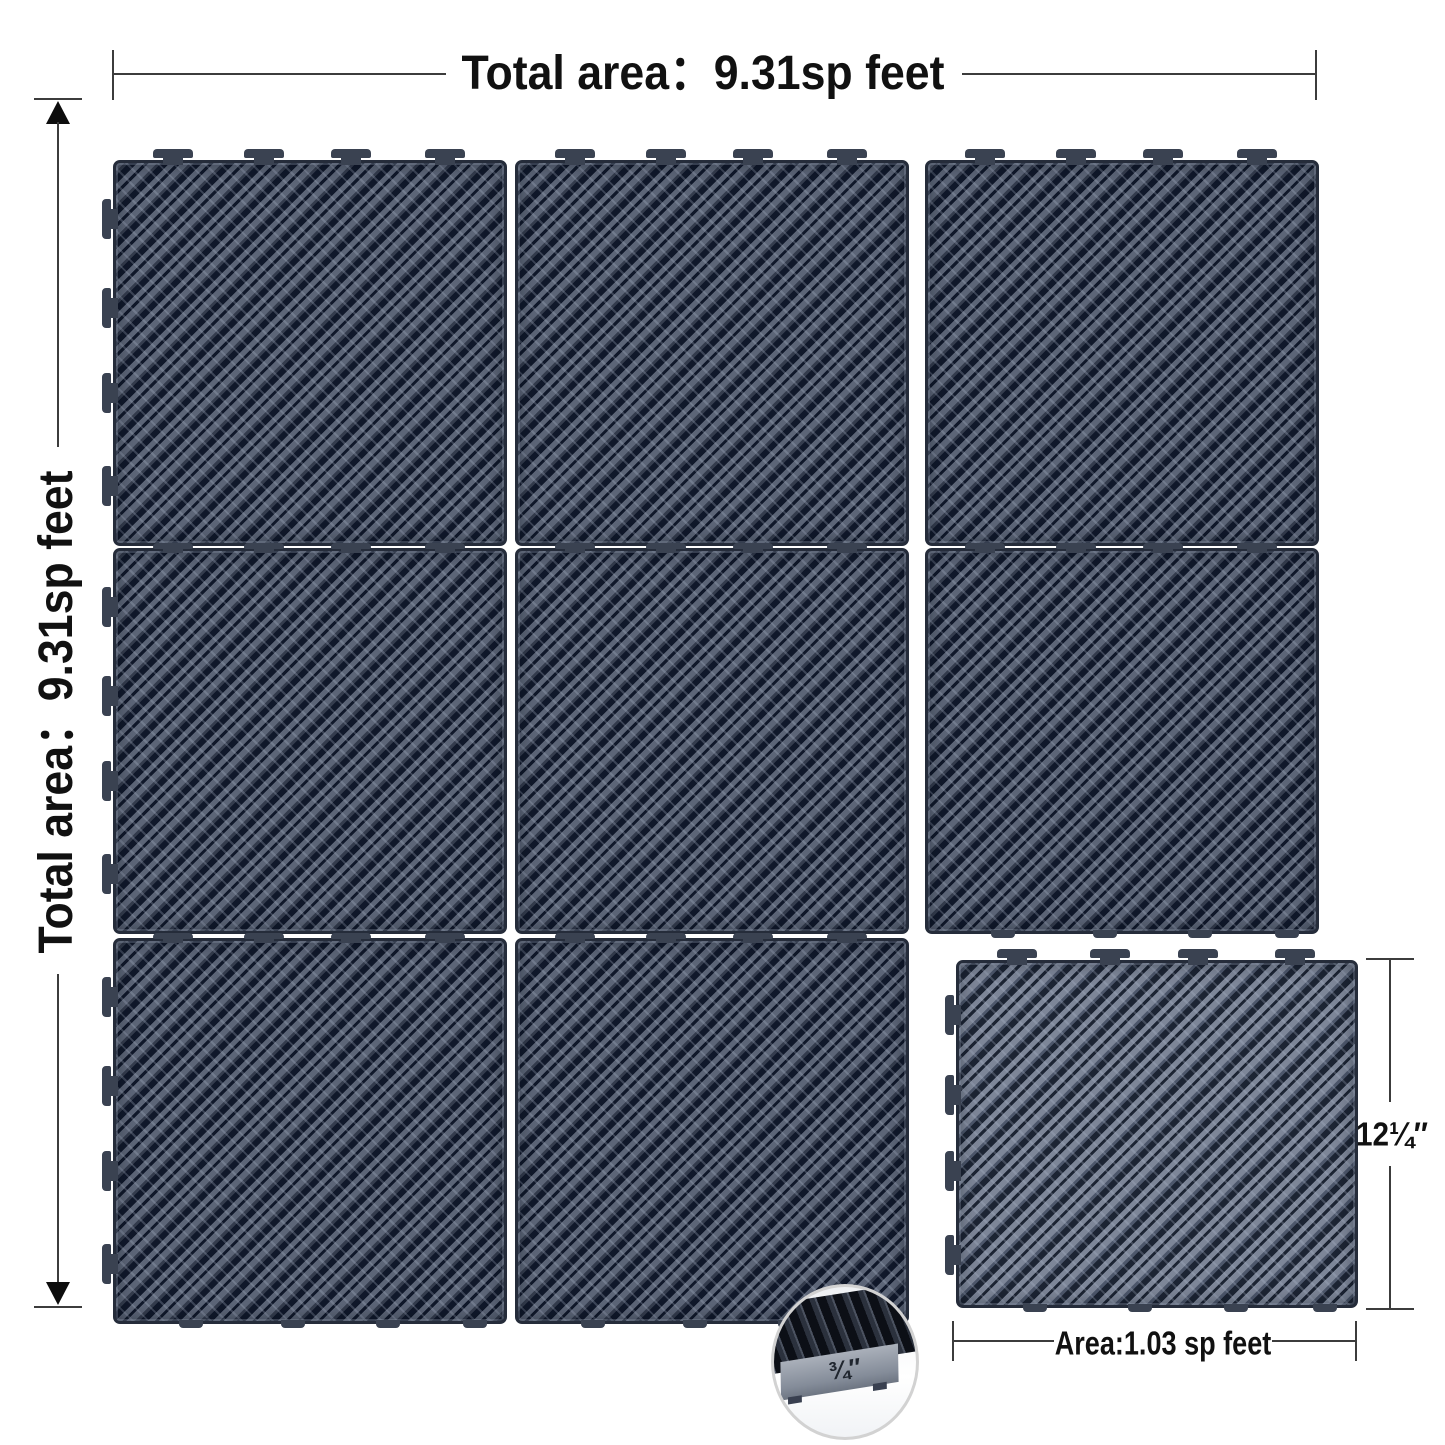 The height and width of the screenshot is (1445, 1445). What do you see at coordinates (1390, 959) in the screenshot?
I see `height-dimension-cap-top` at bounding box center [1390, 959].